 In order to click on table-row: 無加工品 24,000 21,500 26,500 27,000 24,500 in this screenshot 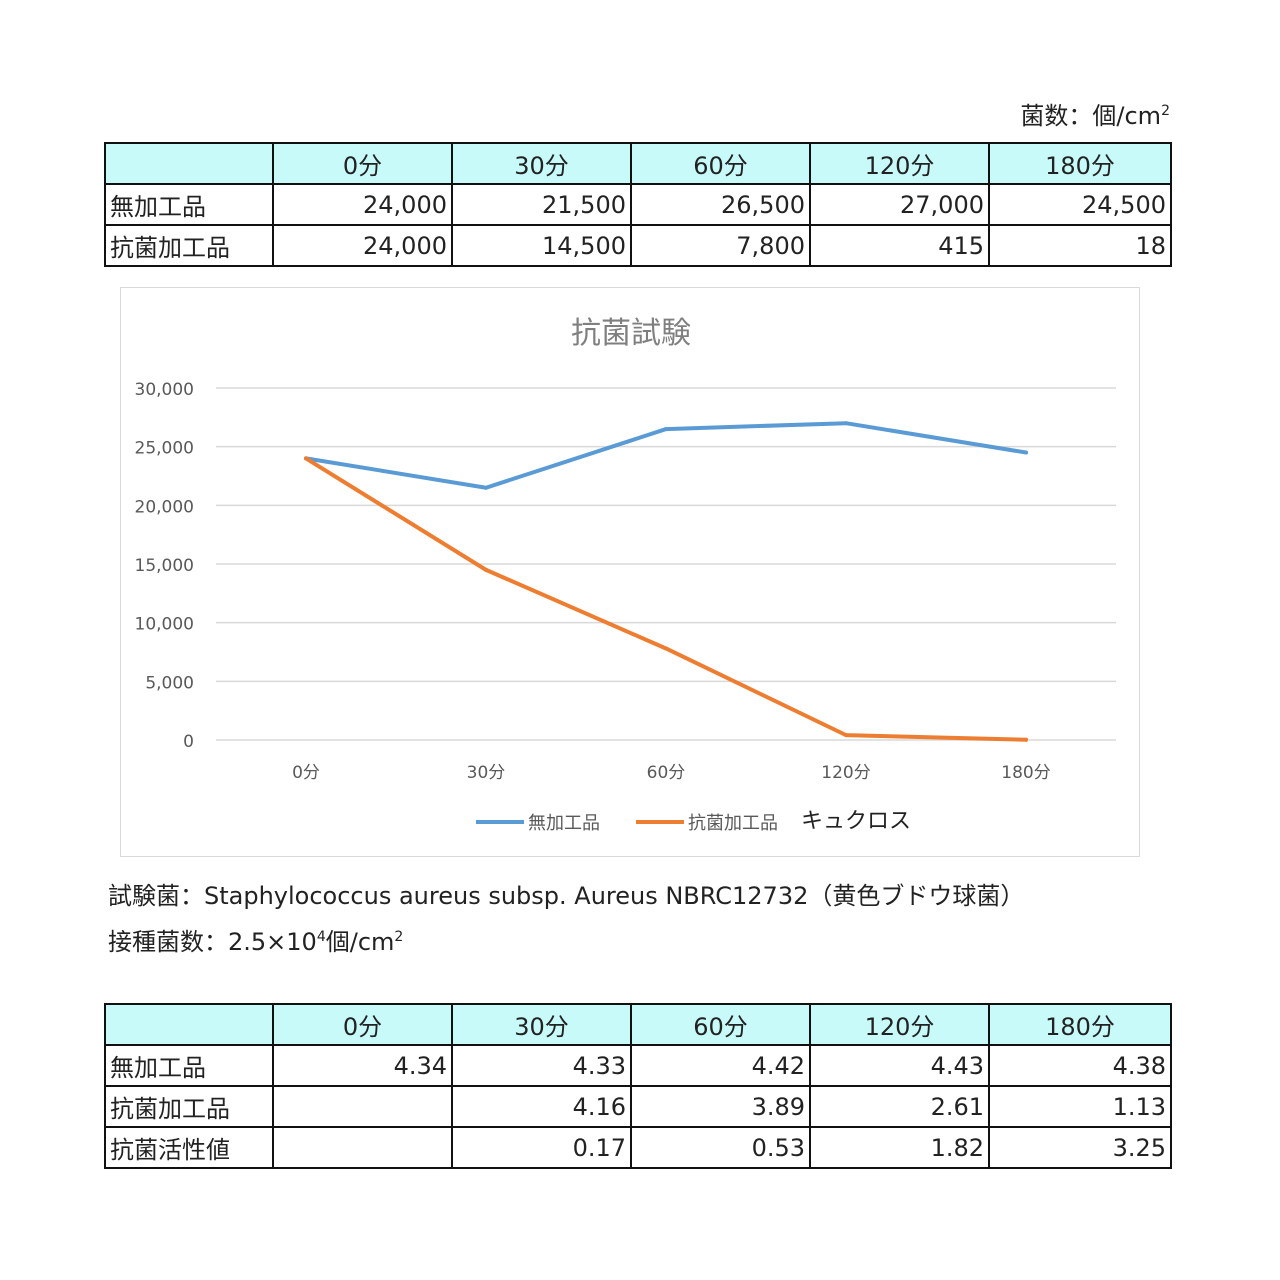, I will do `click(638, 204)`.